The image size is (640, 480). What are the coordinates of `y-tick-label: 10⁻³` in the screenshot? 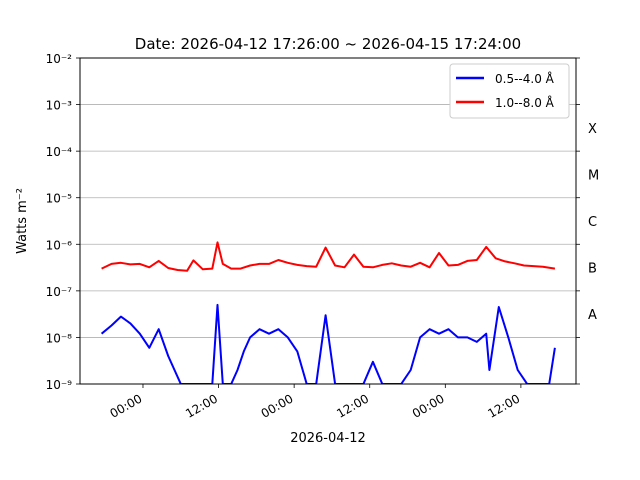 It's located at (59, 106).